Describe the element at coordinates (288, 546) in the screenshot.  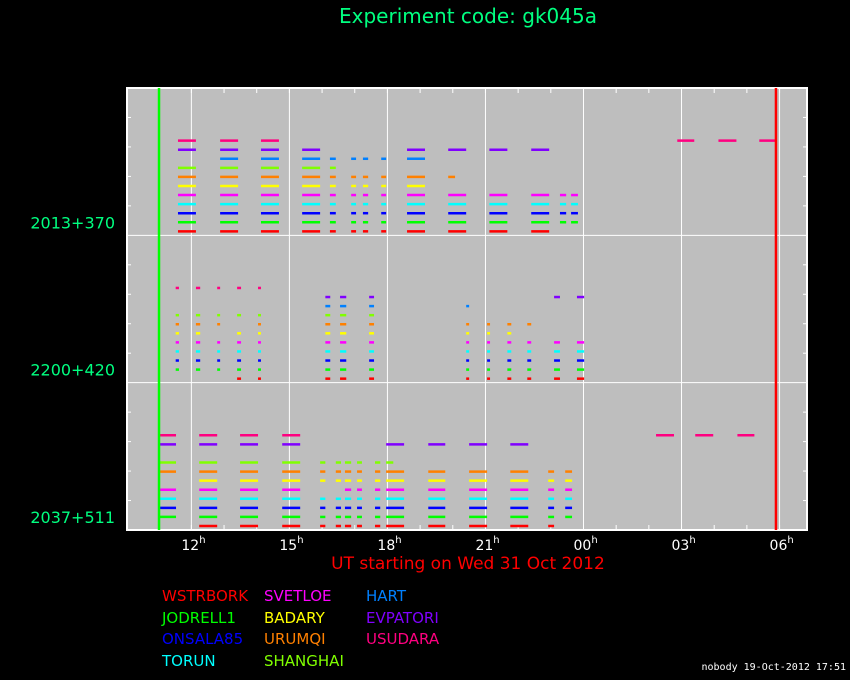
I see `x-tick-value: 15` at that location.